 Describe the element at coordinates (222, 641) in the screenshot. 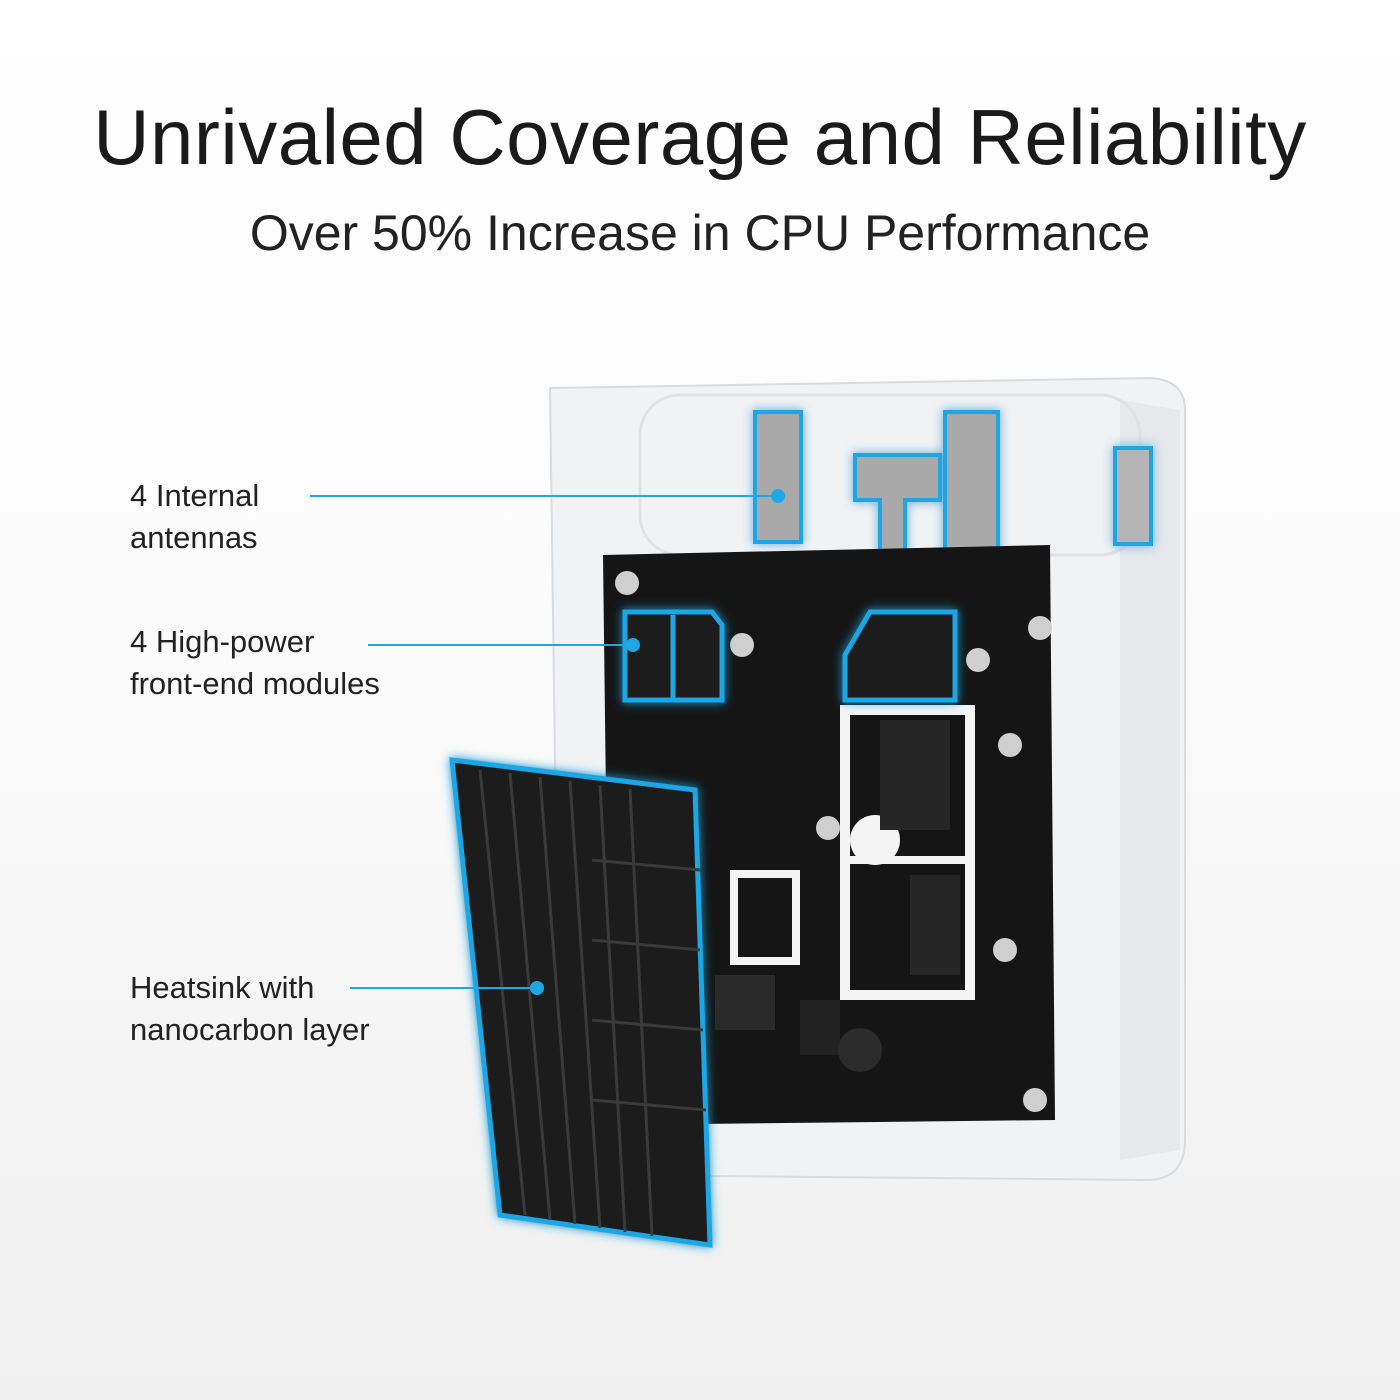

I see `callout-modules-line1: 4 High-power` at that location.